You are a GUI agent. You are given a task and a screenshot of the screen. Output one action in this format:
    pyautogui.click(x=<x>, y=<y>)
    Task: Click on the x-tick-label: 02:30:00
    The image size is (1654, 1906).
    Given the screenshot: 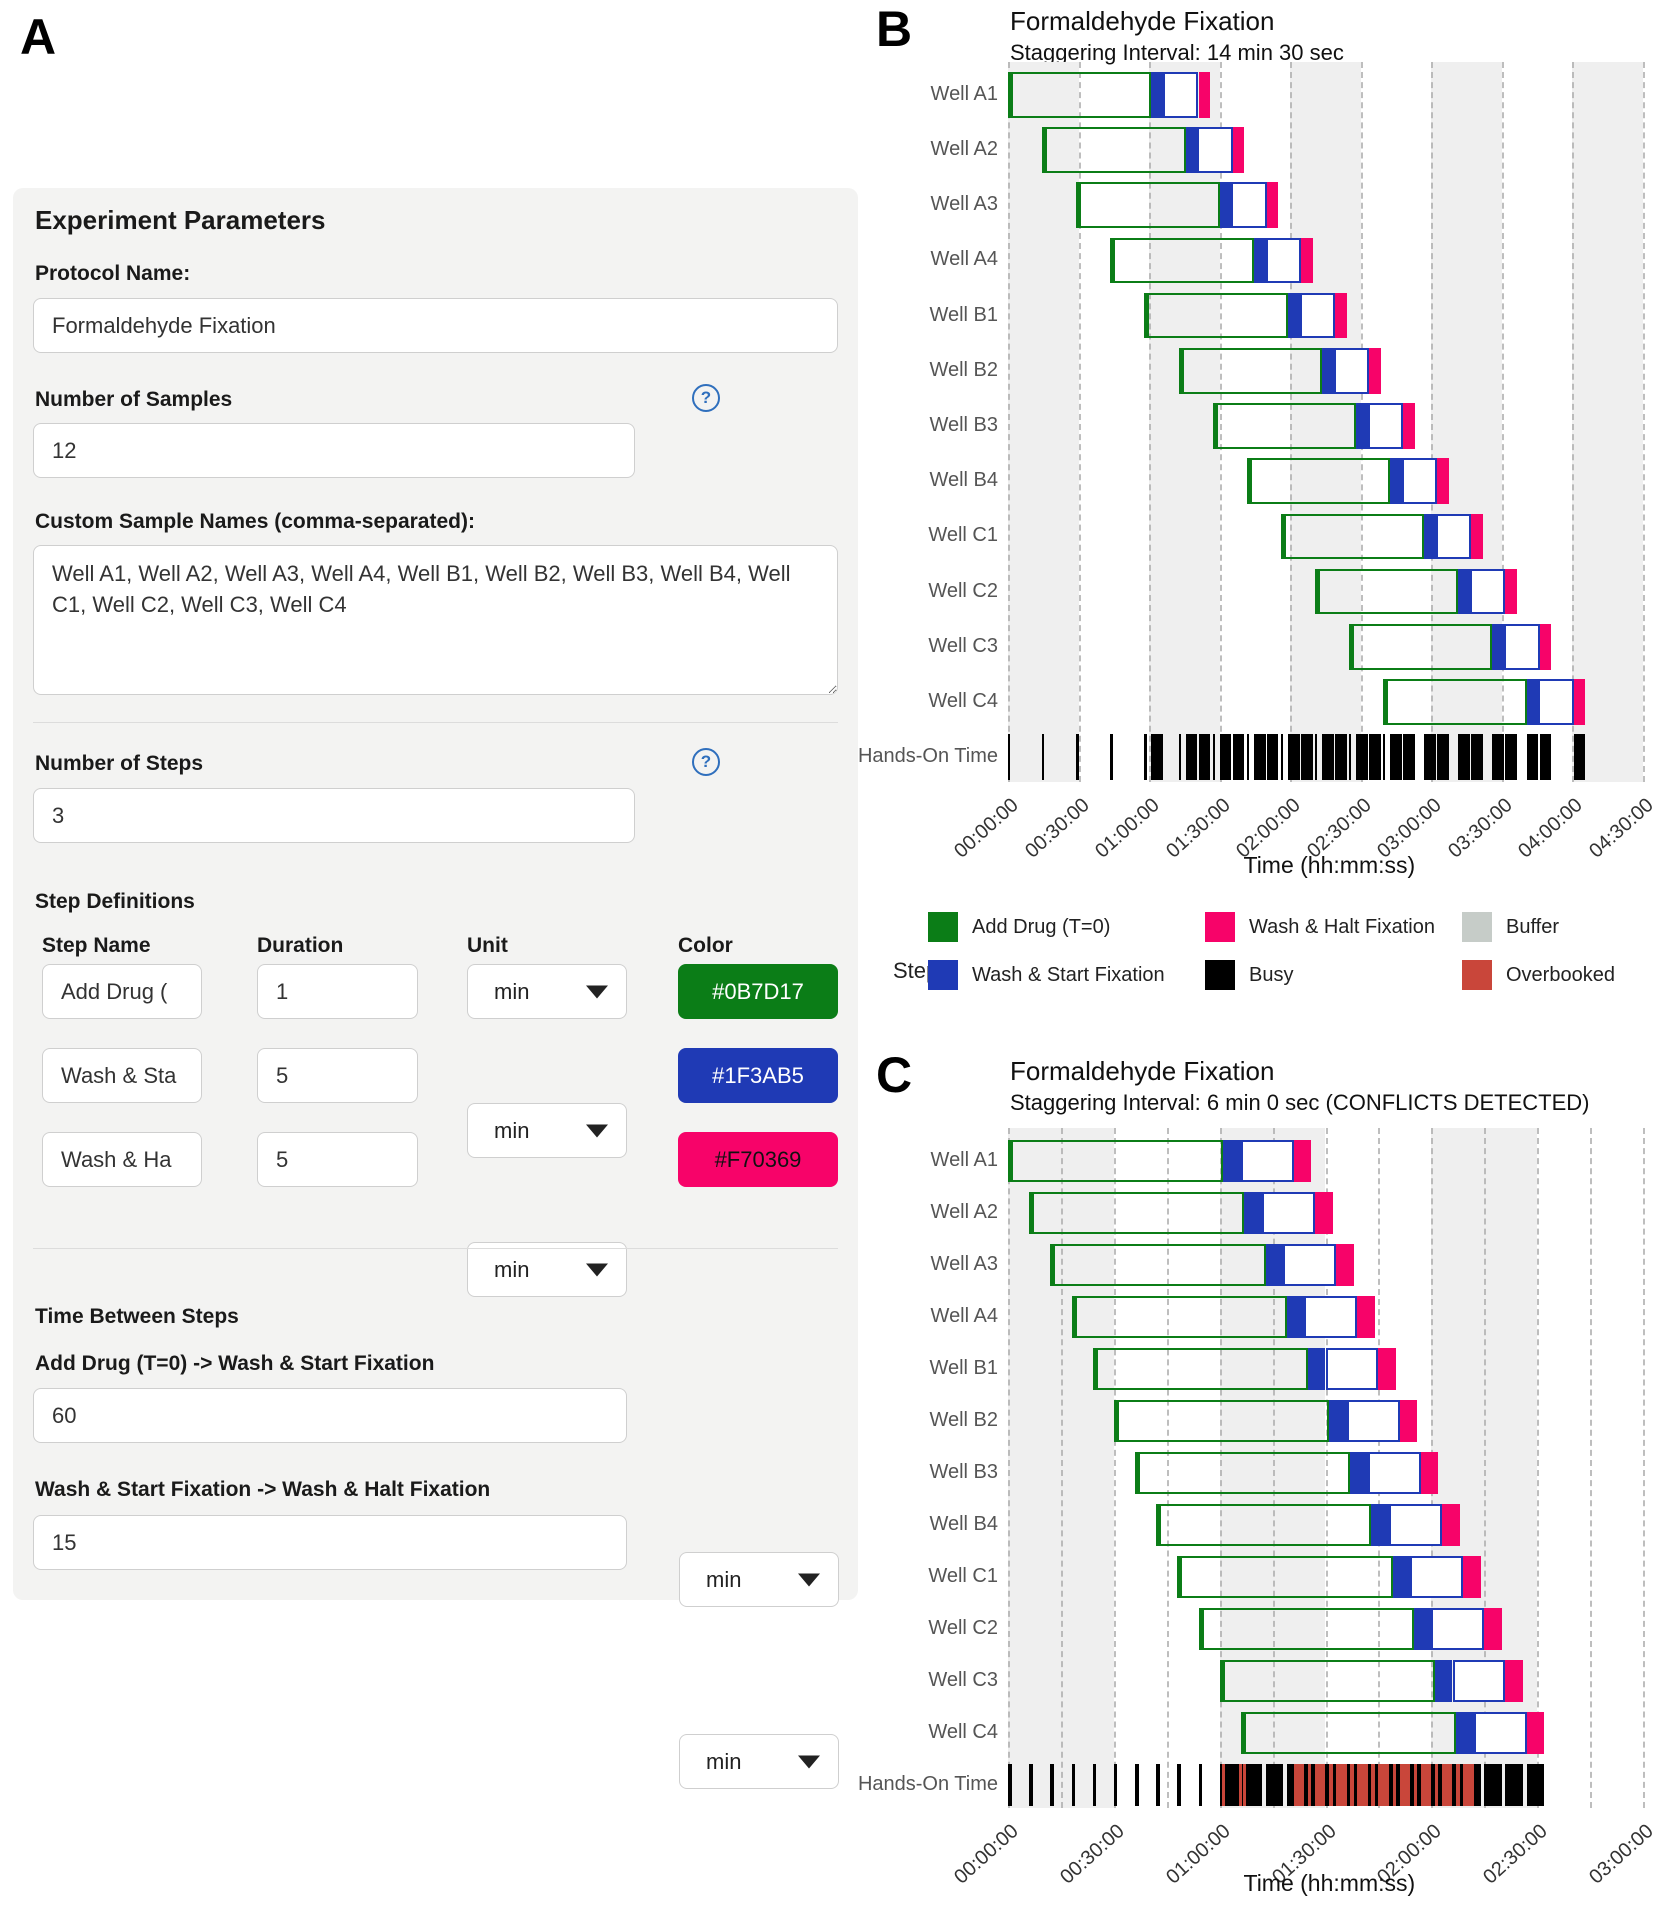 What is the action you would take?
    pyautogui.click(x=1515, y=1854)
    